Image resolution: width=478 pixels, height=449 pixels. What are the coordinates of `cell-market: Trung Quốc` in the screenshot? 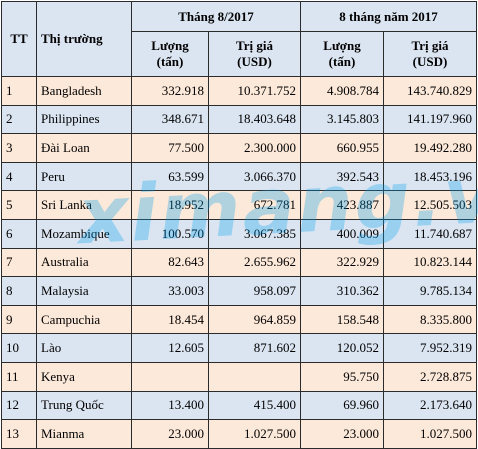 It's located at (84, 405).